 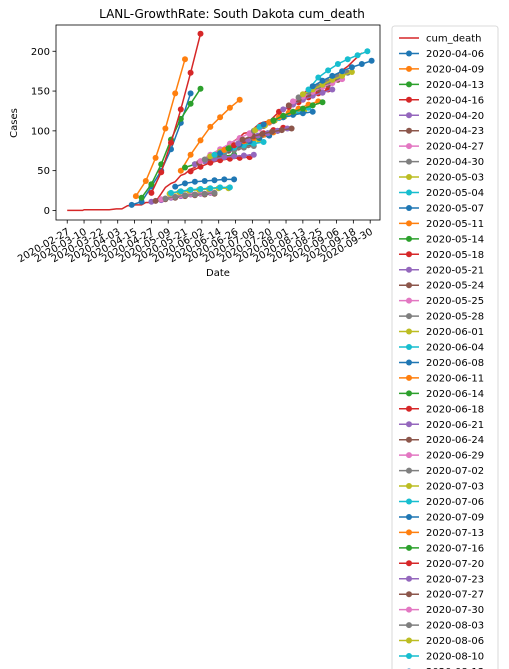 I want to click on y-tick-label: 50, so click(x=43, y=171).